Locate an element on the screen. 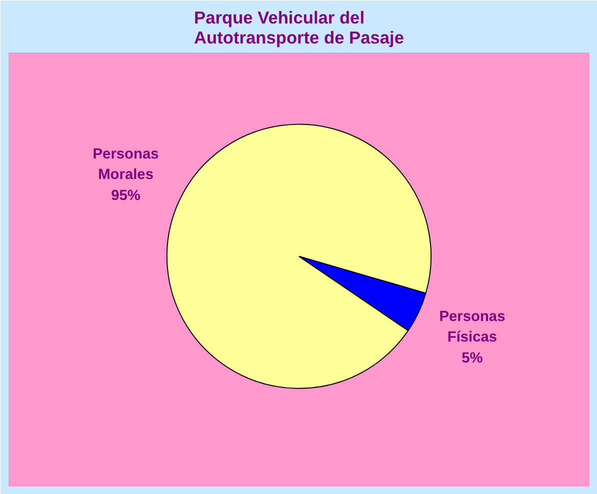  chart-title: Parque Vehicular del Autotransporte de Pasaje is located at coordinates (299, 28).